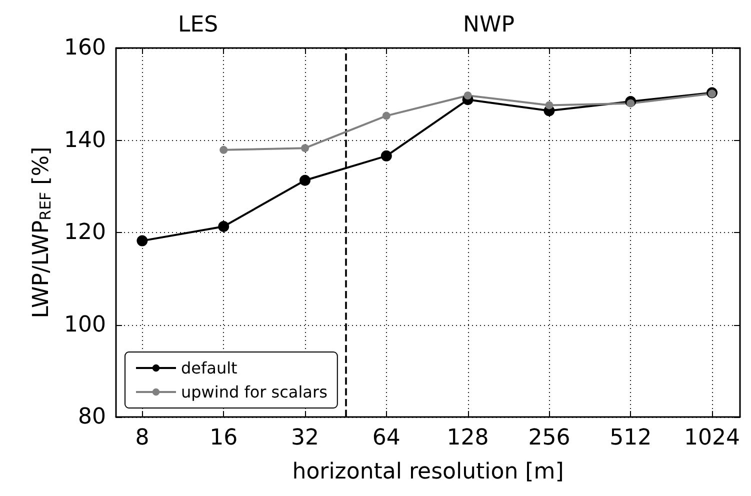 This screenshot has height=496, width=751. I want to click on x-tick-label: 32, so click(305, 438).